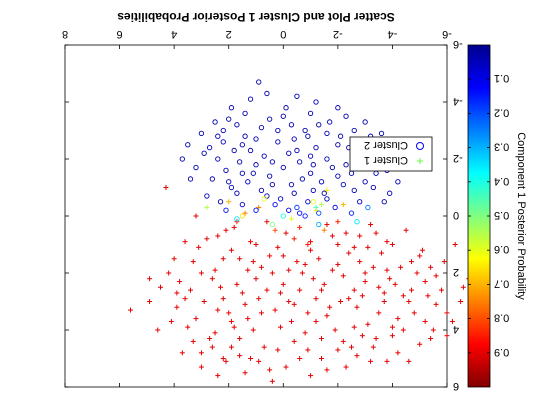 This screenshot has width=560, height=420. What do you see at coordinates (386, 145) in the screenshot?
I see `legend-label: Cluster 2` at bounding box center [386, 145].